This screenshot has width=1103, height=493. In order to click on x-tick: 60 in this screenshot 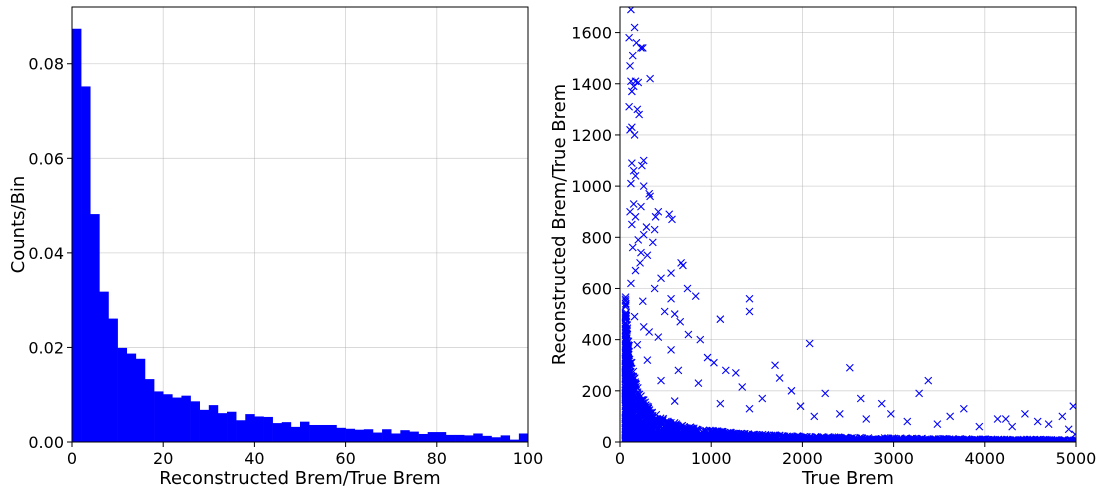, I will do `click(345, 455)`.